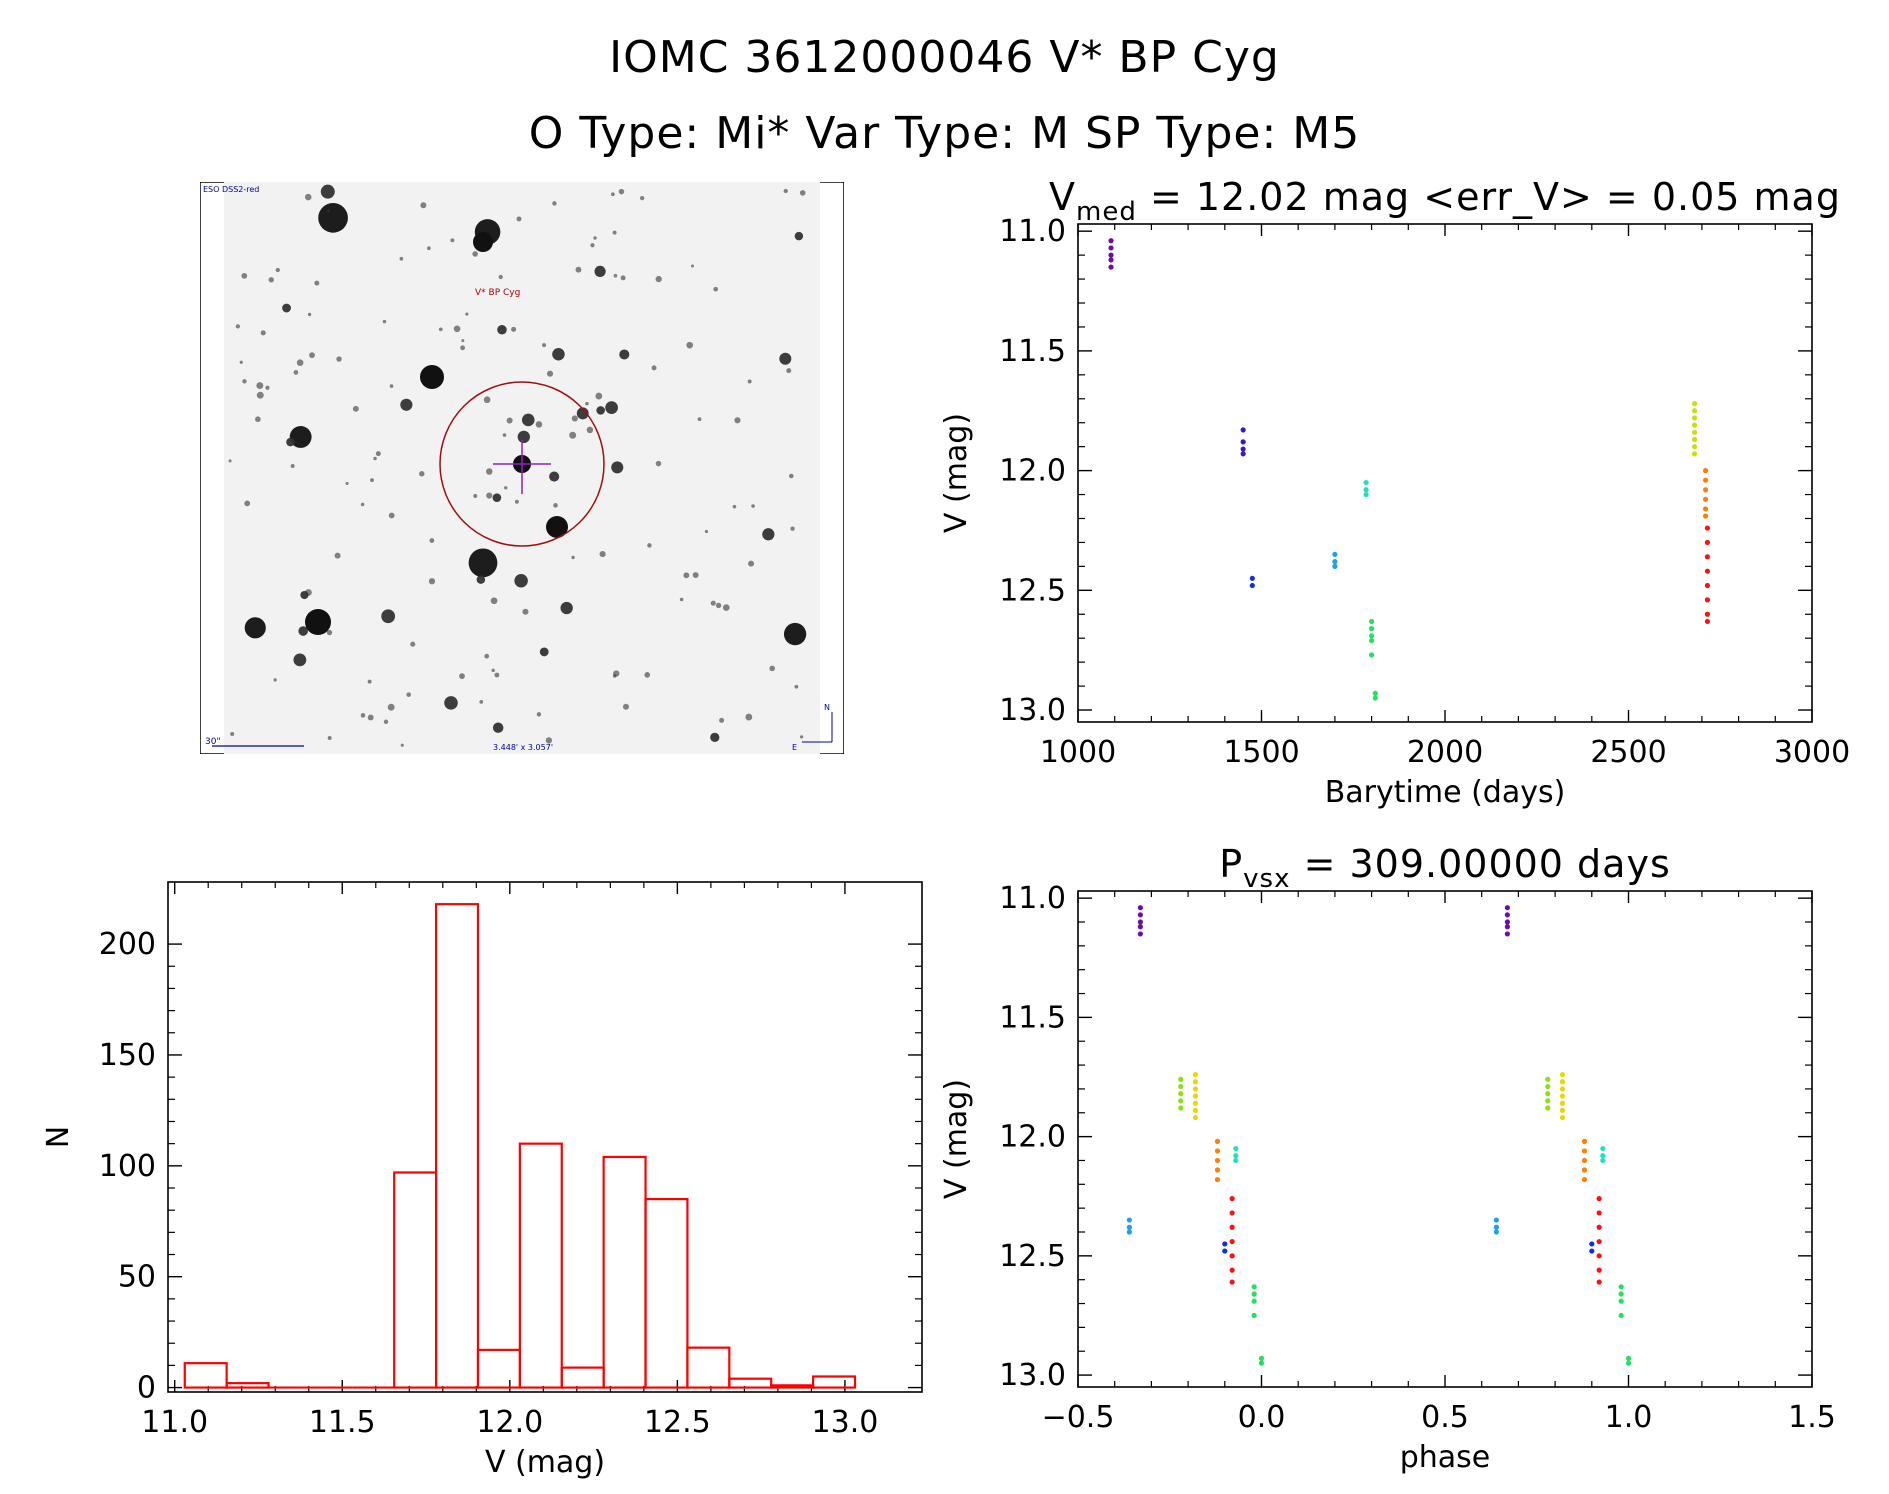 Image resolution: width=1889 pixels, height=1494 pixels. Describe the element at coordinates (794, 747) in the screenshot. I see `compass-east-label: E` at that location.